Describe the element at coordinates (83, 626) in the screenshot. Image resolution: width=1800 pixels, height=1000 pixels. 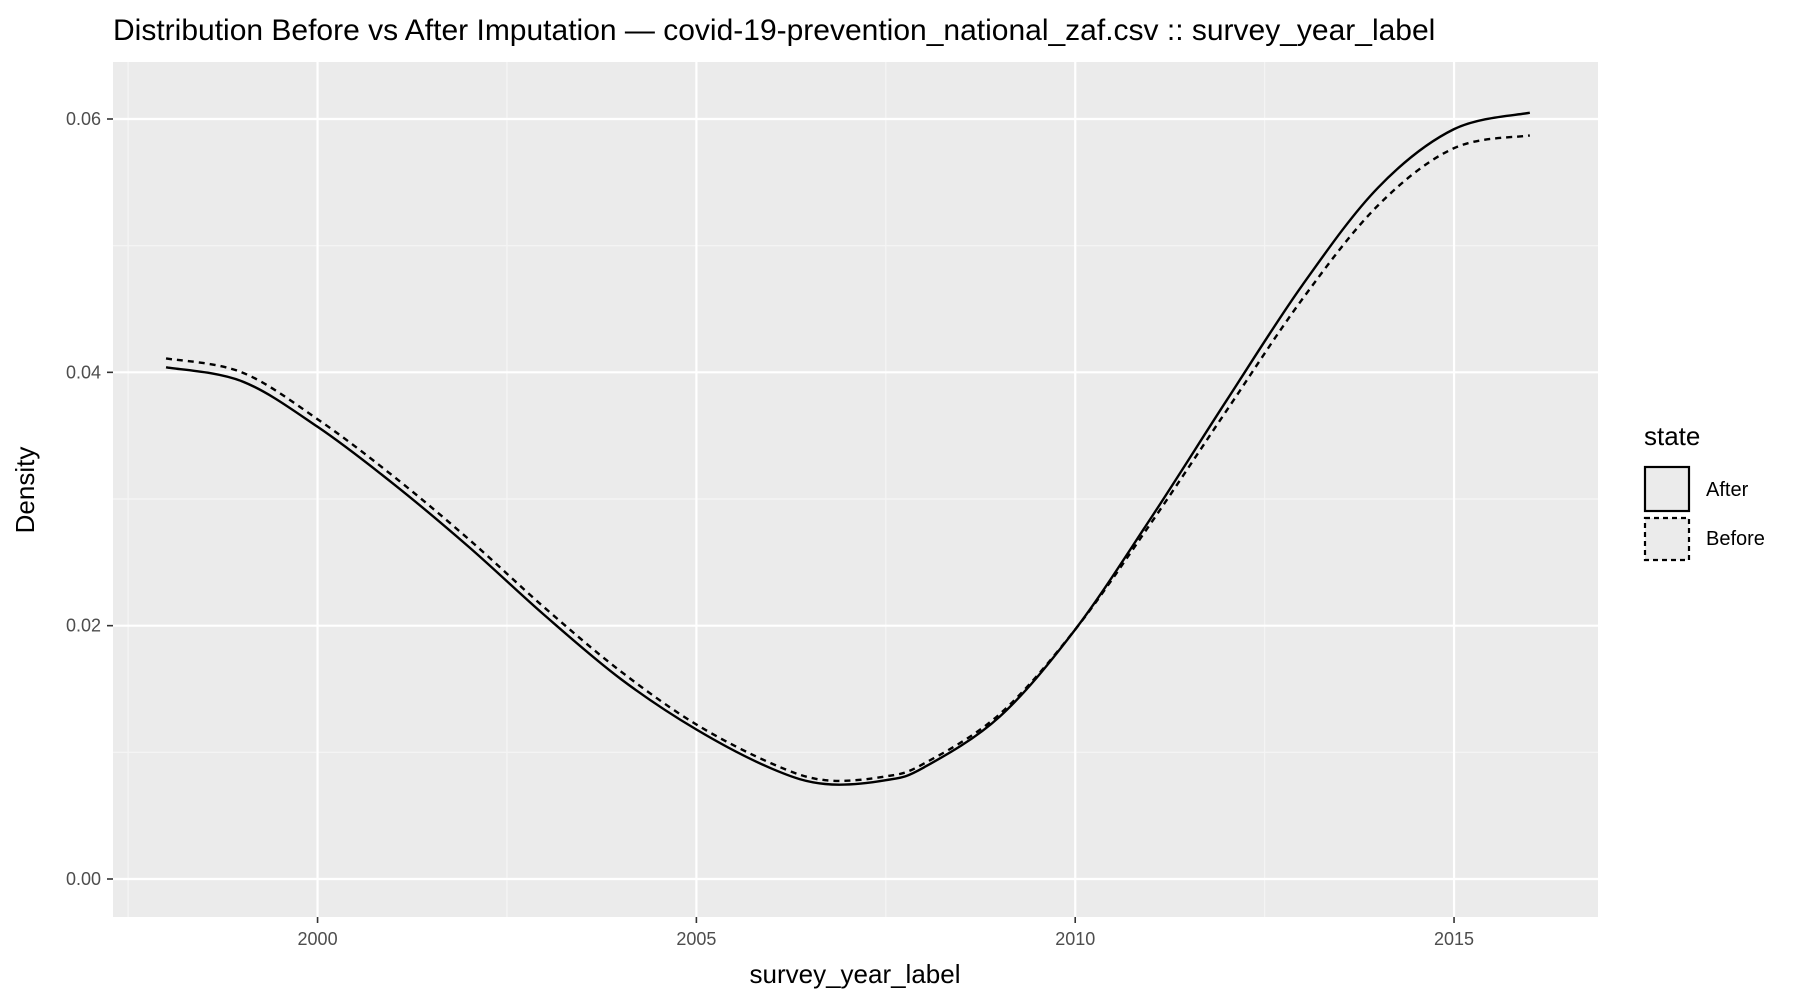
I see `y-tick-label: 0.02` at that location.